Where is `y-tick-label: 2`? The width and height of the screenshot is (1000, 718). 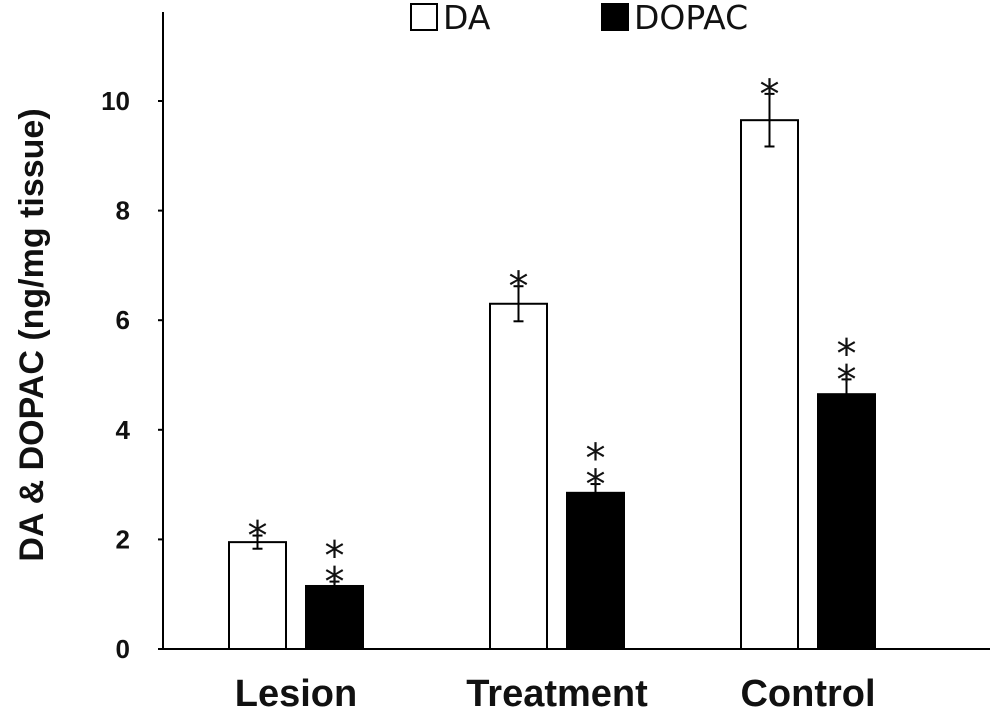
y-tick-label: 2 is located at coordinates (123, 539).